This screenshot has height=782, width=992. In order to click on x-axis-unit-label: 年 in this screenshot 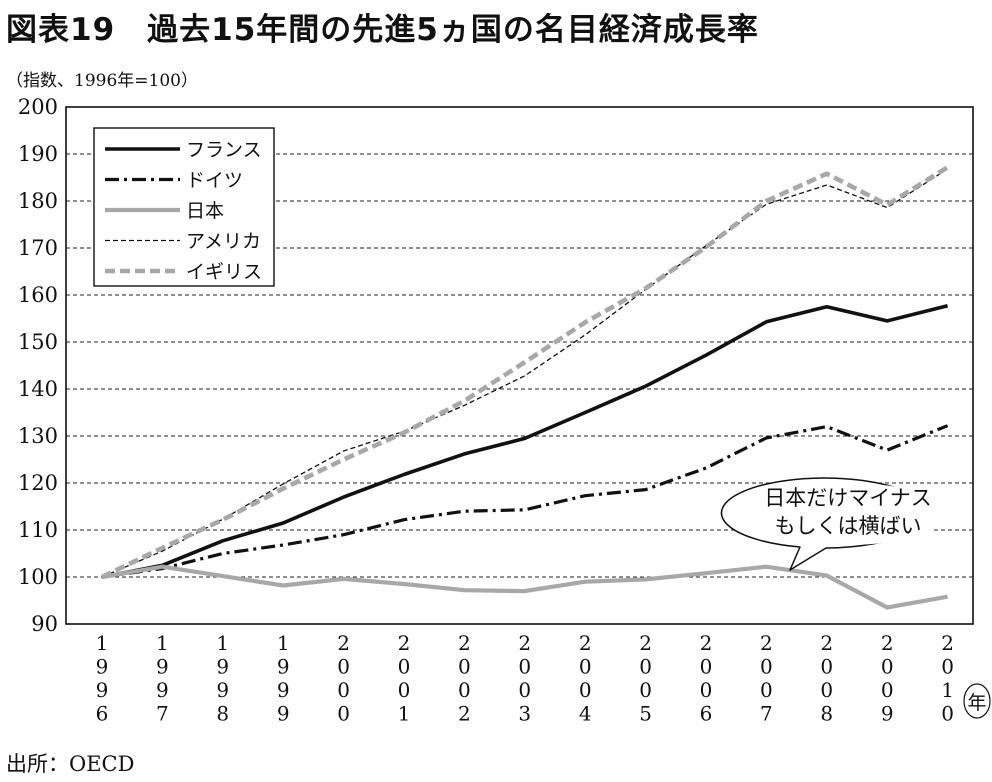, I will do `click(976, 703)`.